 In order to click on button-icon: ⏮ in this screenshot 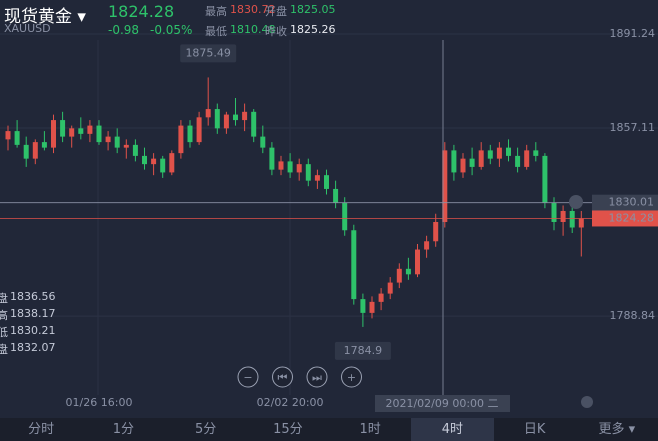, I will do `click(283, 377)`.